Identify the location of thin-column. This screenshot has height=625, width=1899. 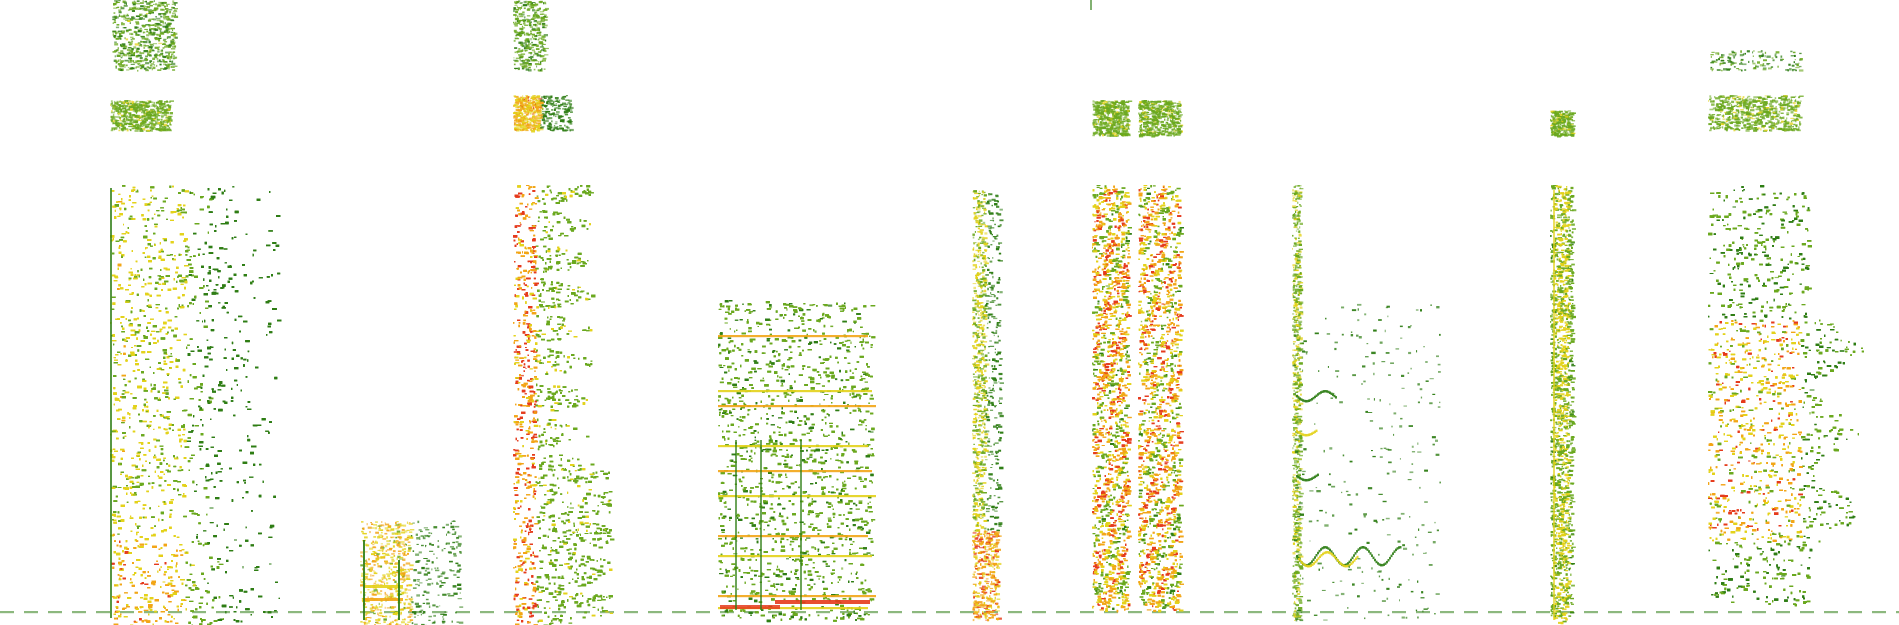
(1563, 367).